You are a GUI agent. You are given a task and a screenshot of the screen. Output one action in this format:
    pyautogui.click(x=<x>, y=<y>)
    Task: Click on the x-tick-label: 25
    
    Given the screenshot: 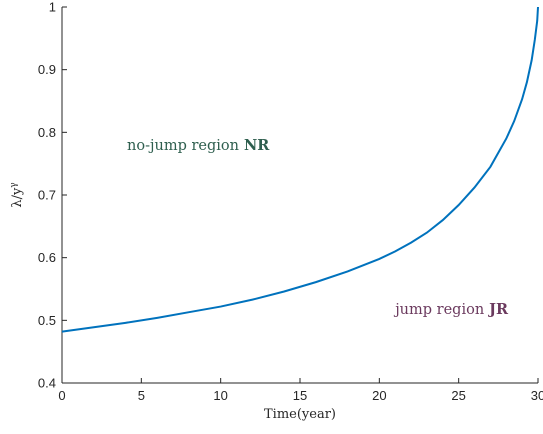 What is the action you would take?
    pyautogui.click(x=458, y=395)
    